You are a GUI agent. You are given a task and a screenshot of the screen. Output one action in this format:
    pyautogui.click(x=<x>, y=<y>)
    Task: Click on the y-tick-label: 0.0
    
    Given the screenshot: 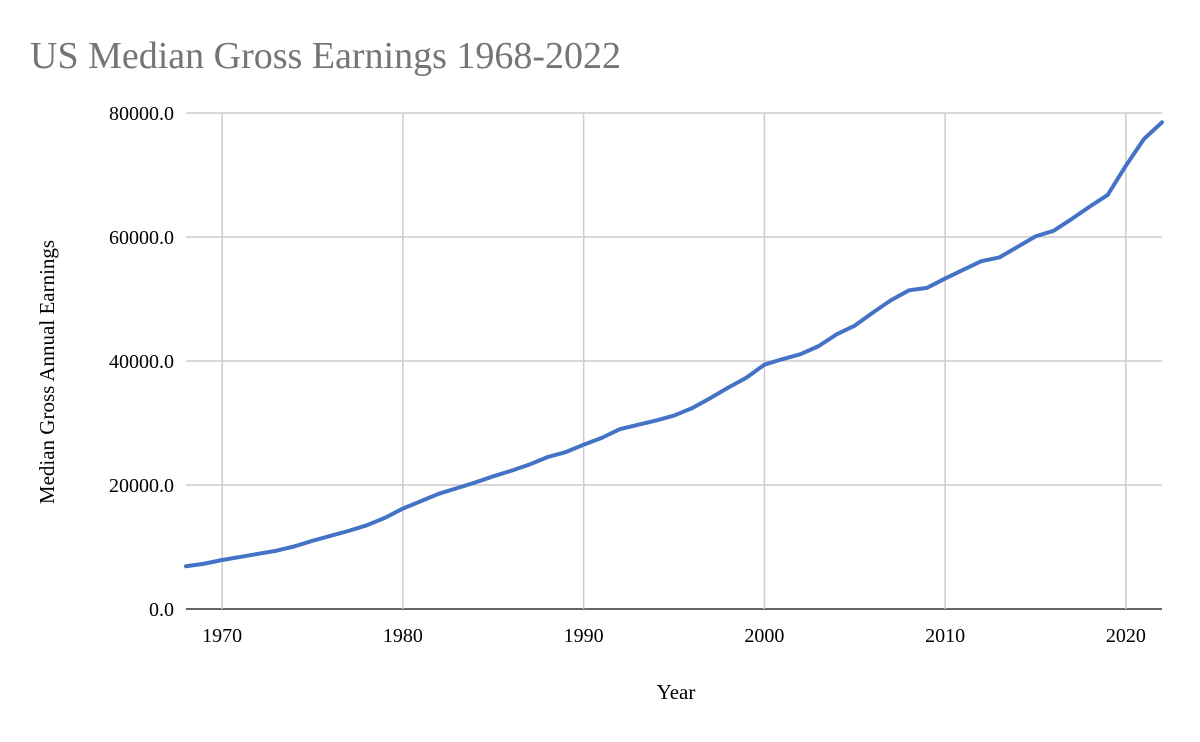 What is the action you would take?
    pyautogui.click(x=161, y=610)
    